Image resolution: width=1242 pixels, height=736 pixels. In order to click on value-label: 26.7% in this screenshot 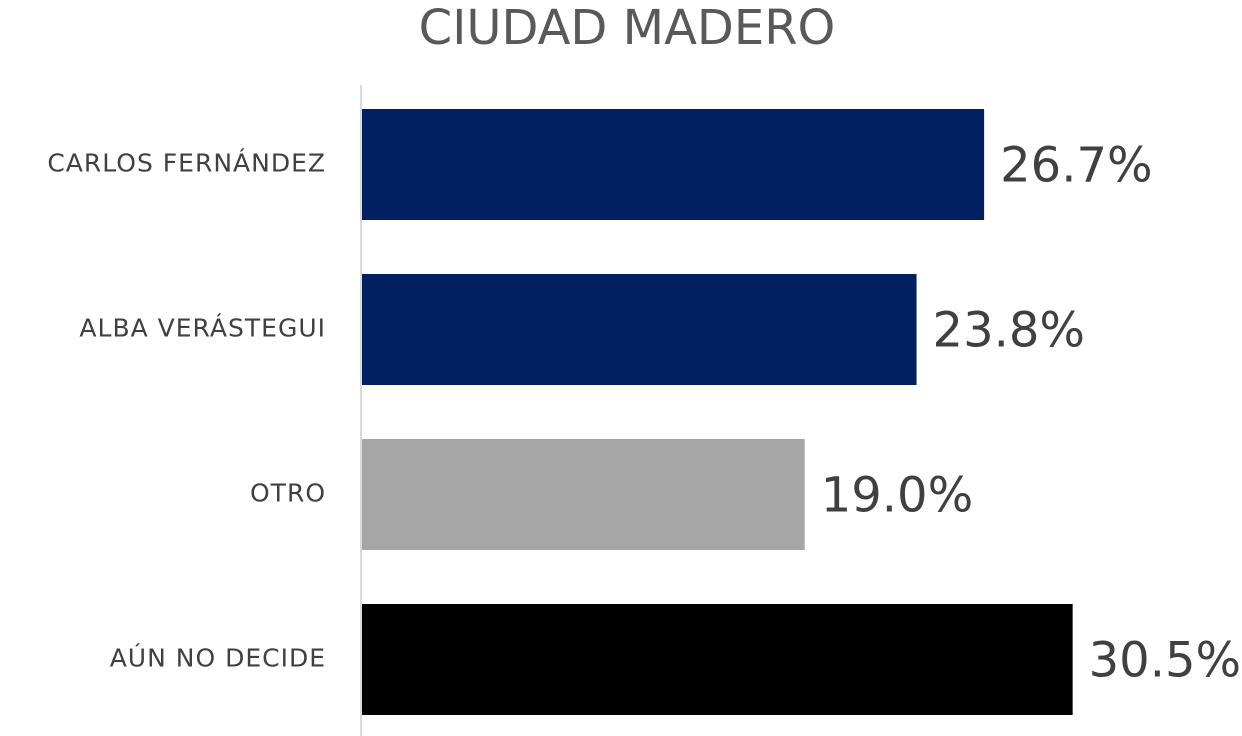, I will do `click(1076, 166)`.